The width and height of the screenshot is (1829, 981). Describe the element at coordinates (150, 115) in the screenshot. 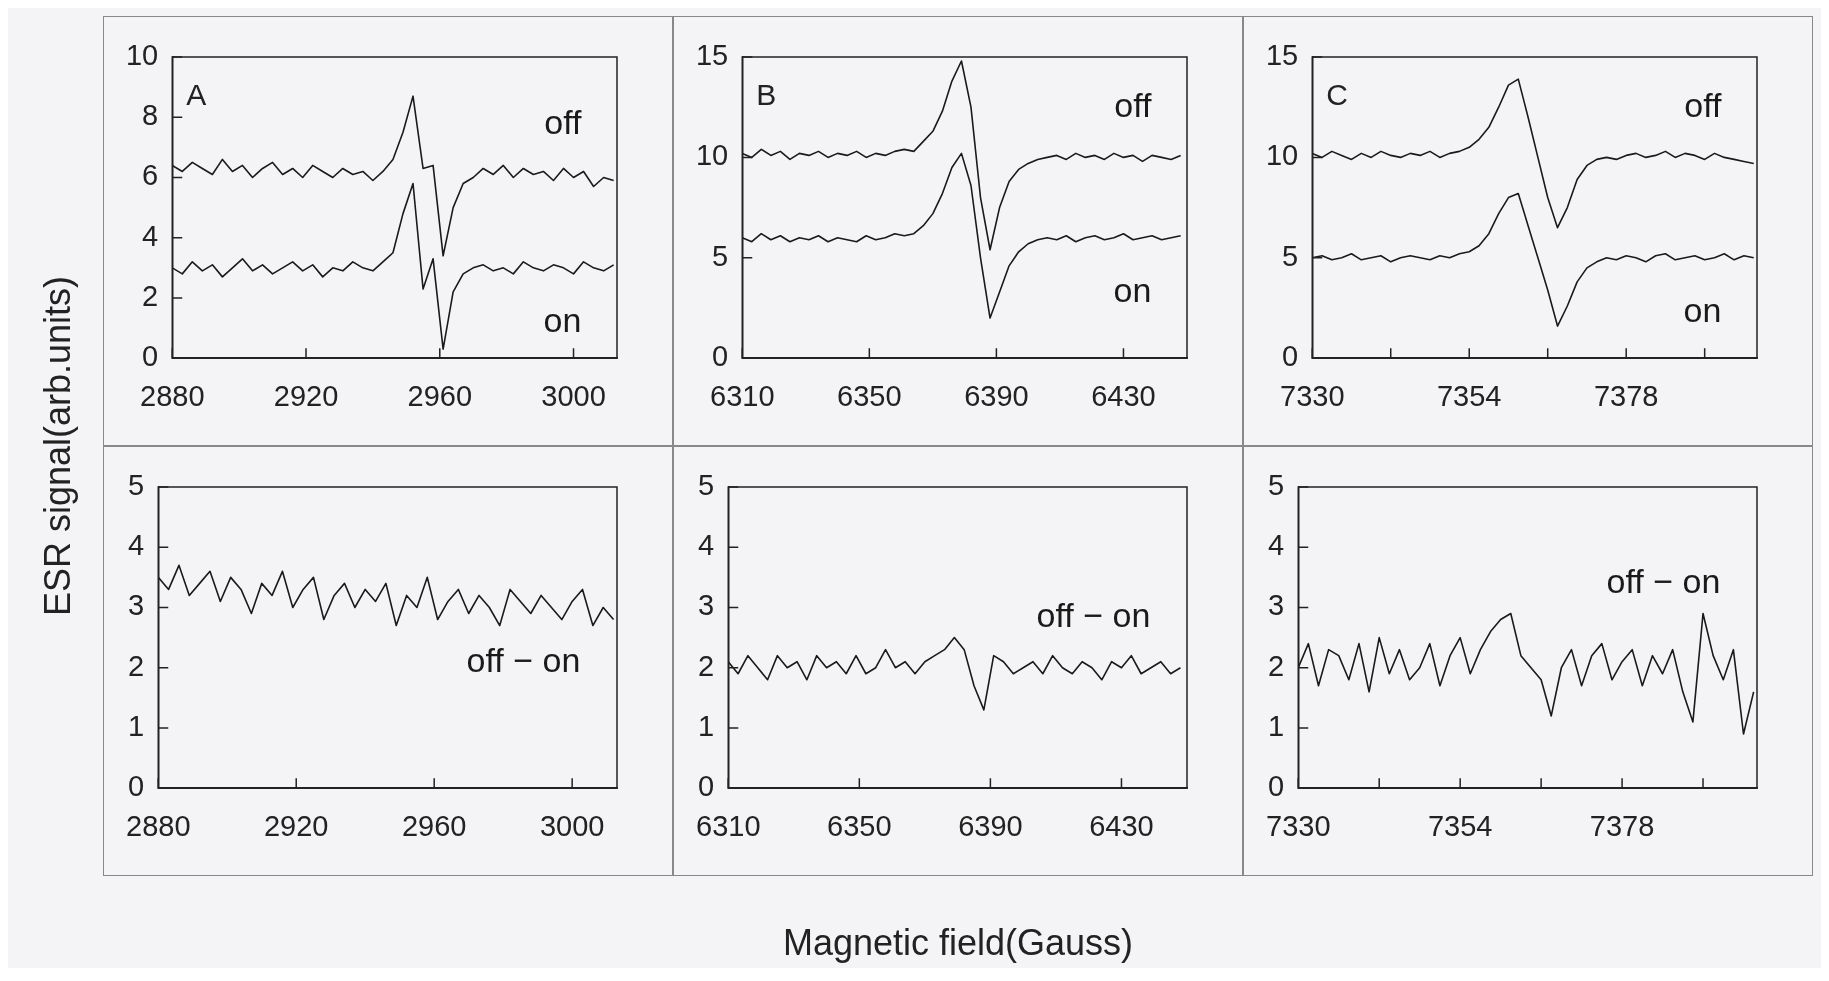

I see `y-tick-label: 8` at that location.